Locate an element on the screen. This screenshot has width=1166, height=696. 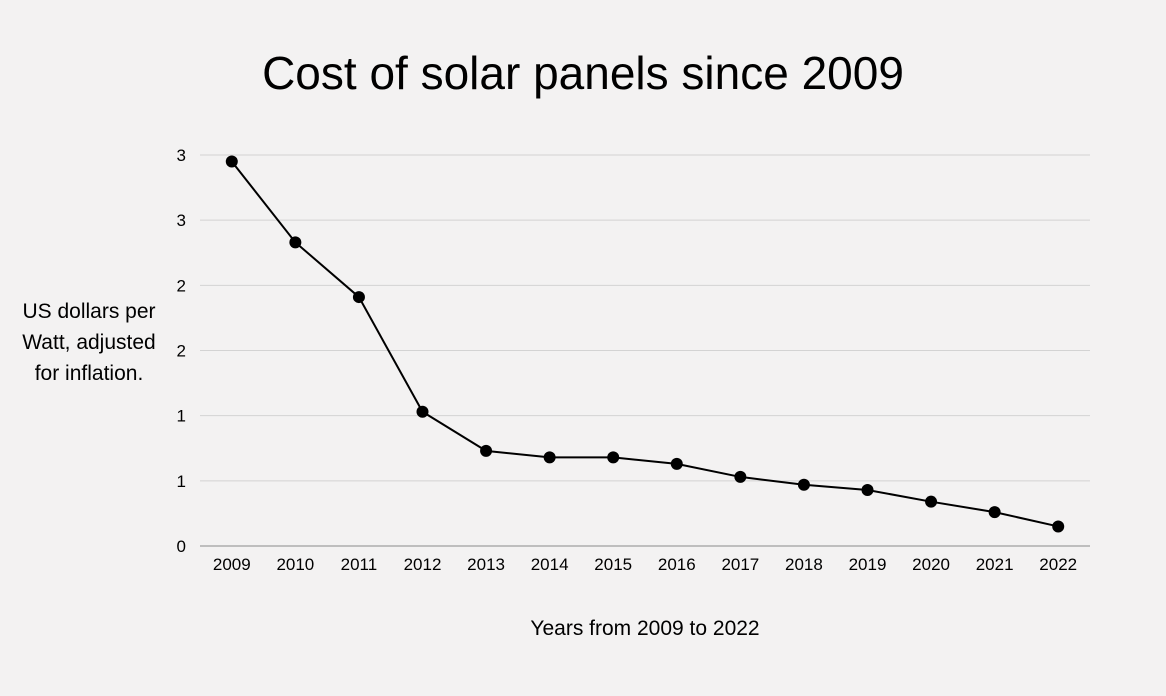
x-tick-label: 2015 is located at coordinates (613, 564).